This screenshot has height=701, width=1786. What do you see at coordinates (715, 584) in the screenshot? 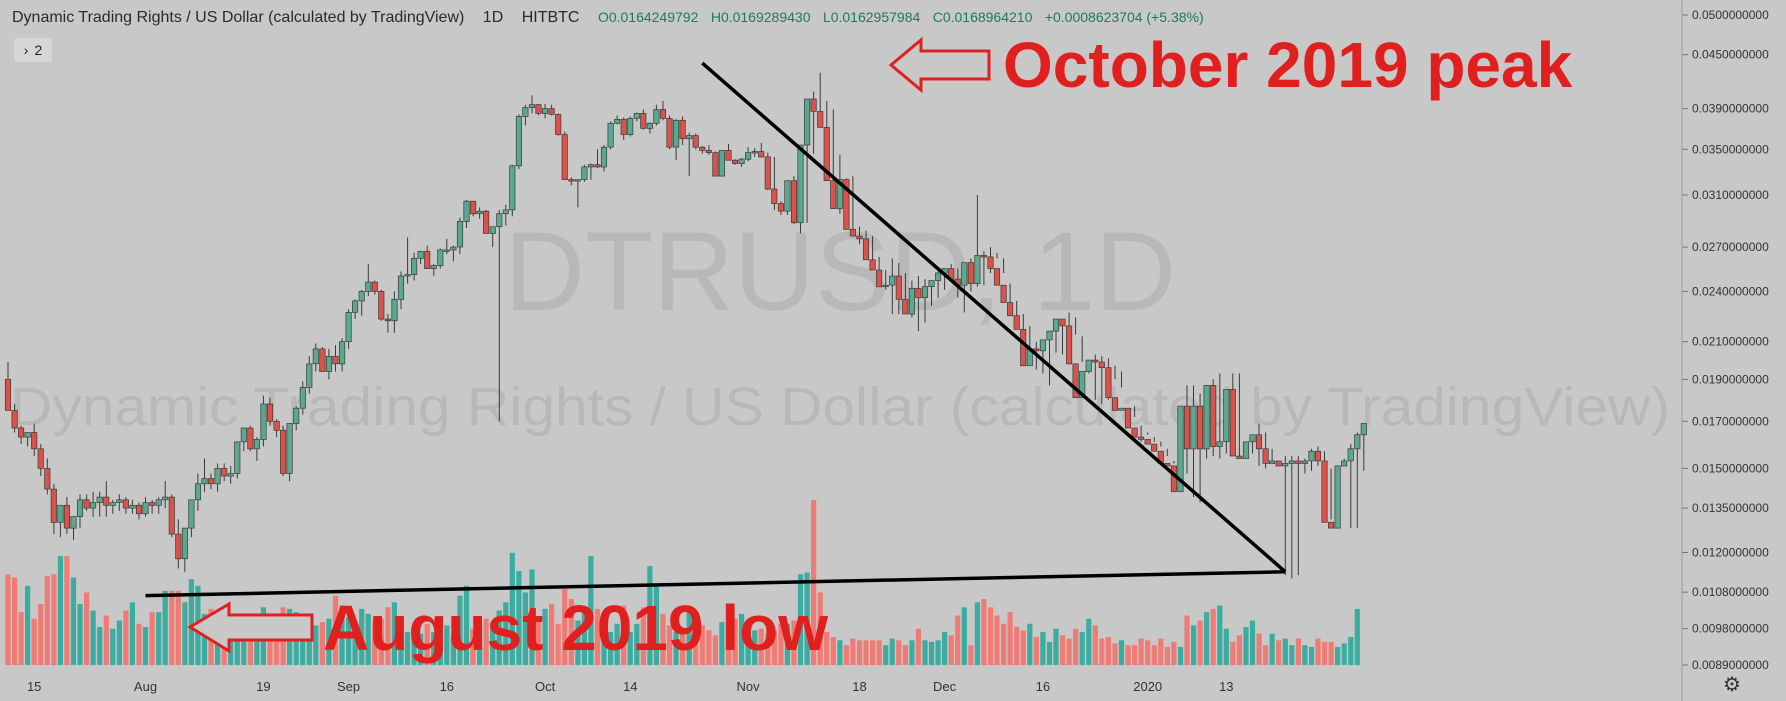
I see `ascending-support-line` at bounding box center [715, 584].